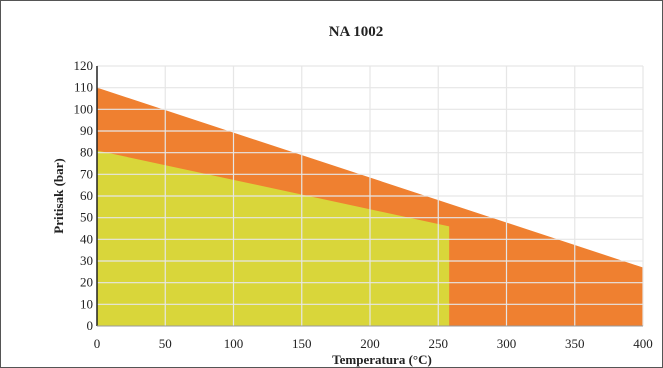  Describe the element at coordinates (575, 343) in the screenshot. I see `x-tick-label: 350` at that location.